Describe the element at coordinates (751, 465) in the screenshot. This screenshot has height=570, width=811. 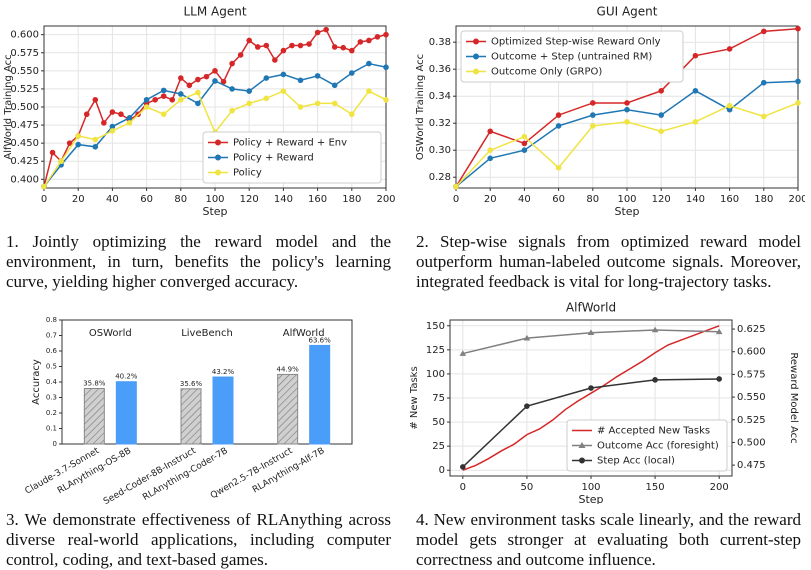
I see `y2-tick-label: 0.475` at that location.